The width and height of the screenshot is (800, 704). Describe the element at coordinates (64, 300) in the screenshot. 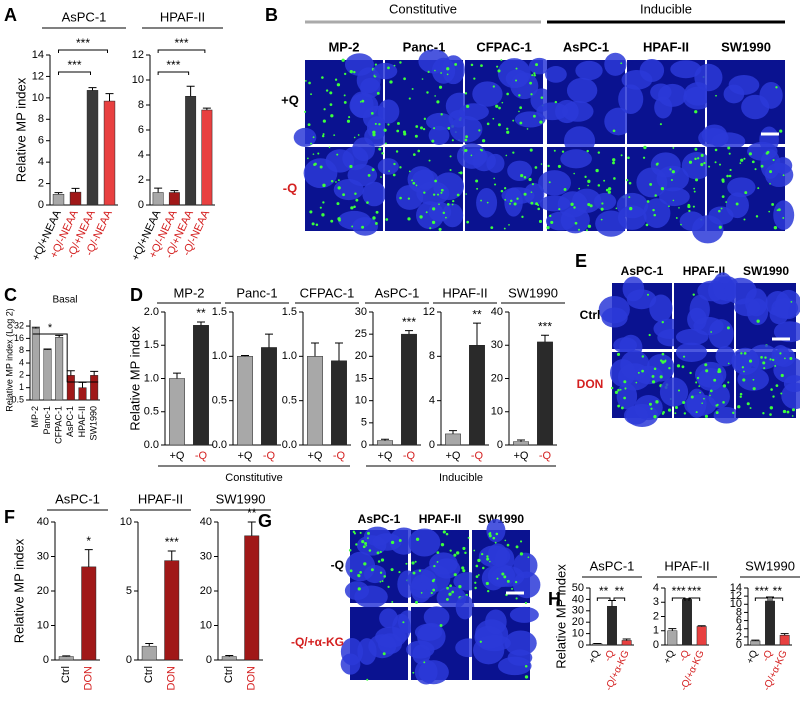

I see `chart-title: Basal` at that location.